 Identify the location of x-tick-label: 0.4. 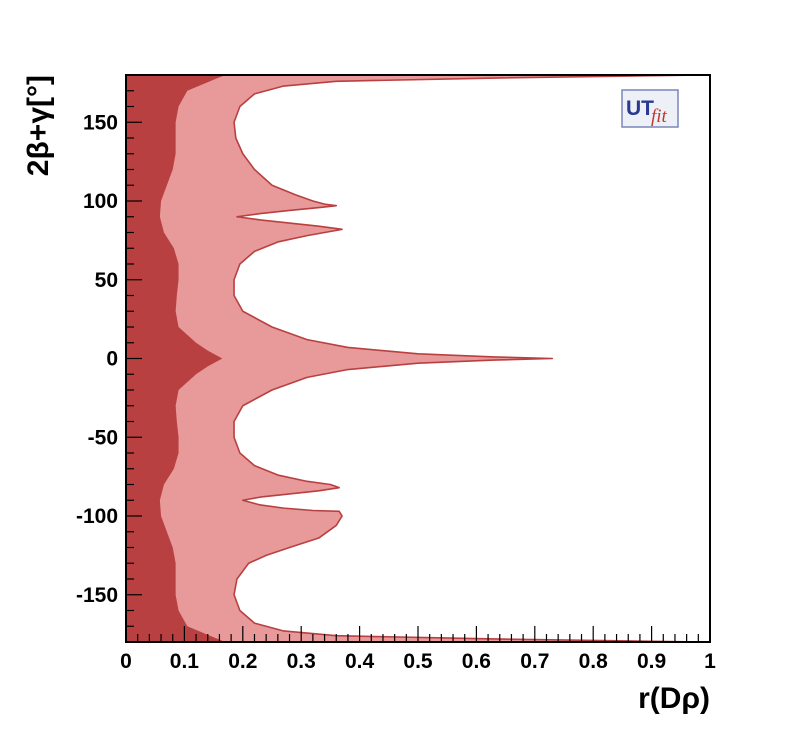
(360, 661).